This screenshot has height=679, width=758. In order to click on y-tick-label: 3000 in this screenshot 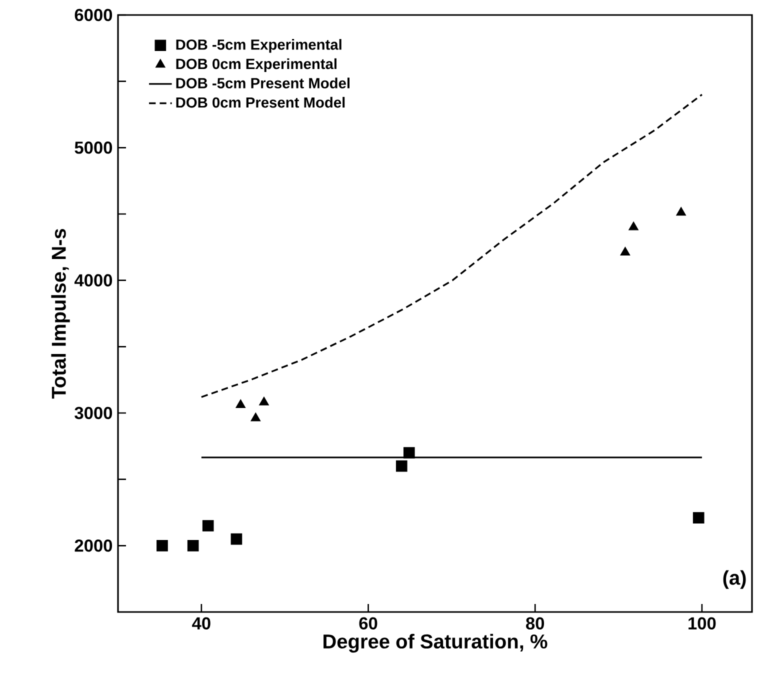, I will do `click(93, 413)`.